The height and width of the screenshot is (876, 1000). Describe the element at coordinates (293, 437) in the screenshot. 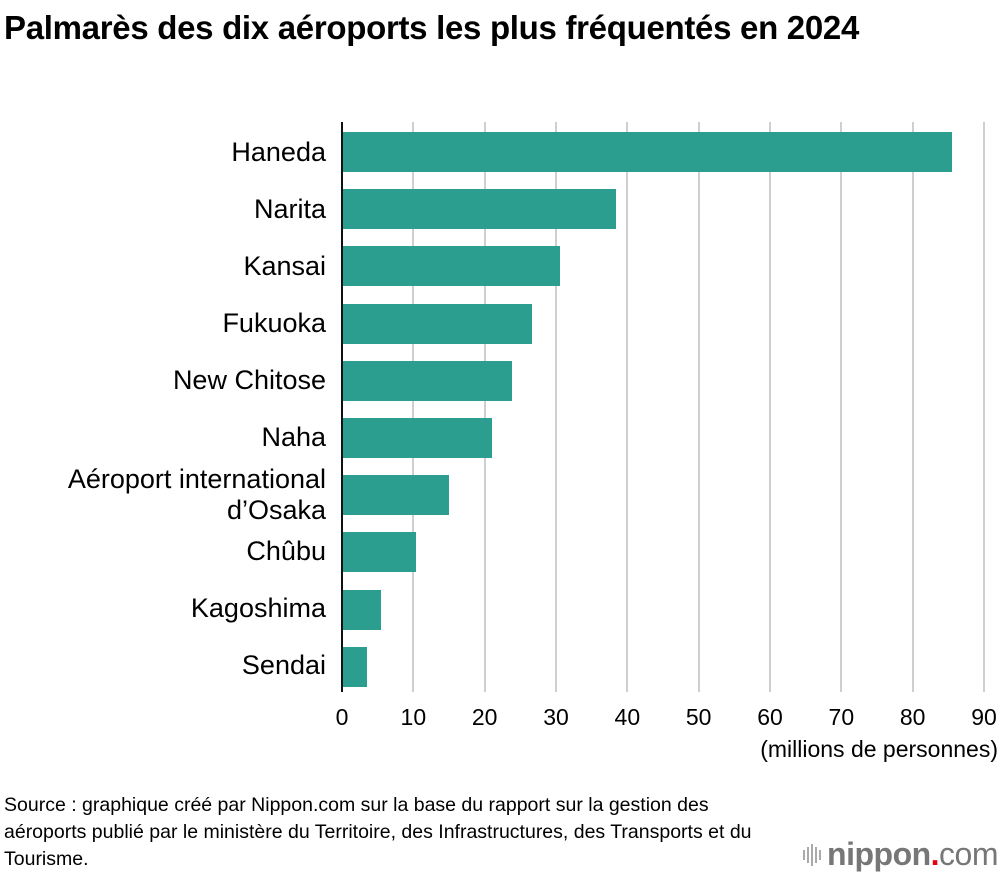

I see `category-label: Naha` at that location.